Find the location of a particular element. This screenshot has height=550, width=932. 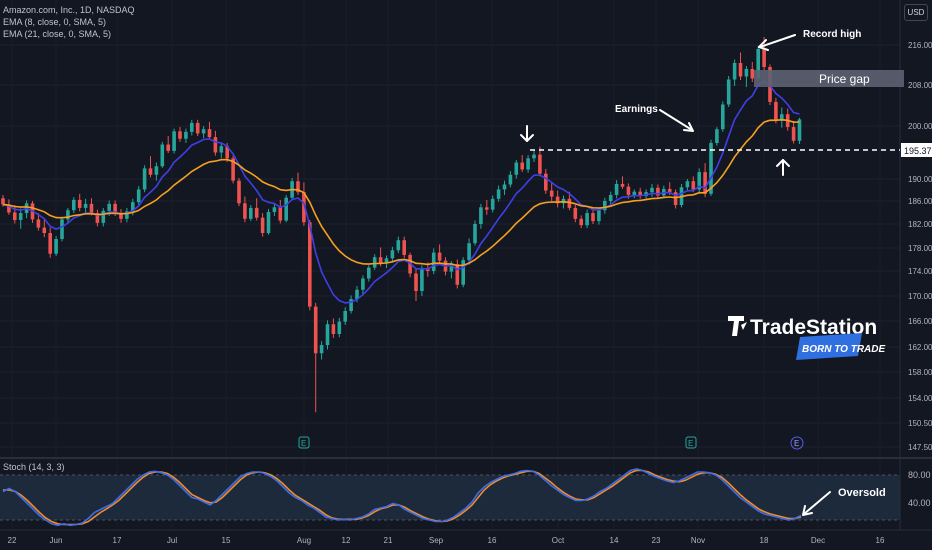

ema-fast-legend: EMA (8, close, 0, SMA, 5) is located at coordinates (55, 22).